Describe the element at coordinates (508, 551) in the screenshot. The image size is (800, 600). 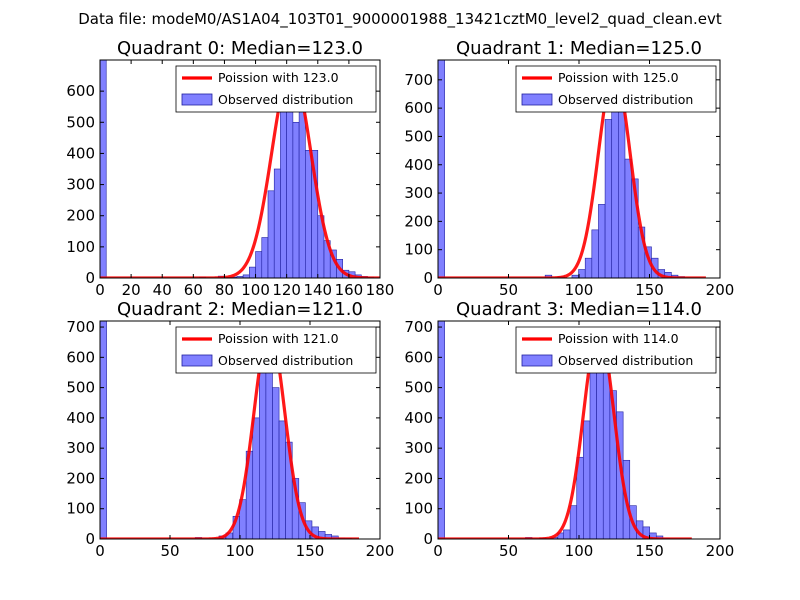
I see `quadrant-3-xtick-label: 50` at that location.